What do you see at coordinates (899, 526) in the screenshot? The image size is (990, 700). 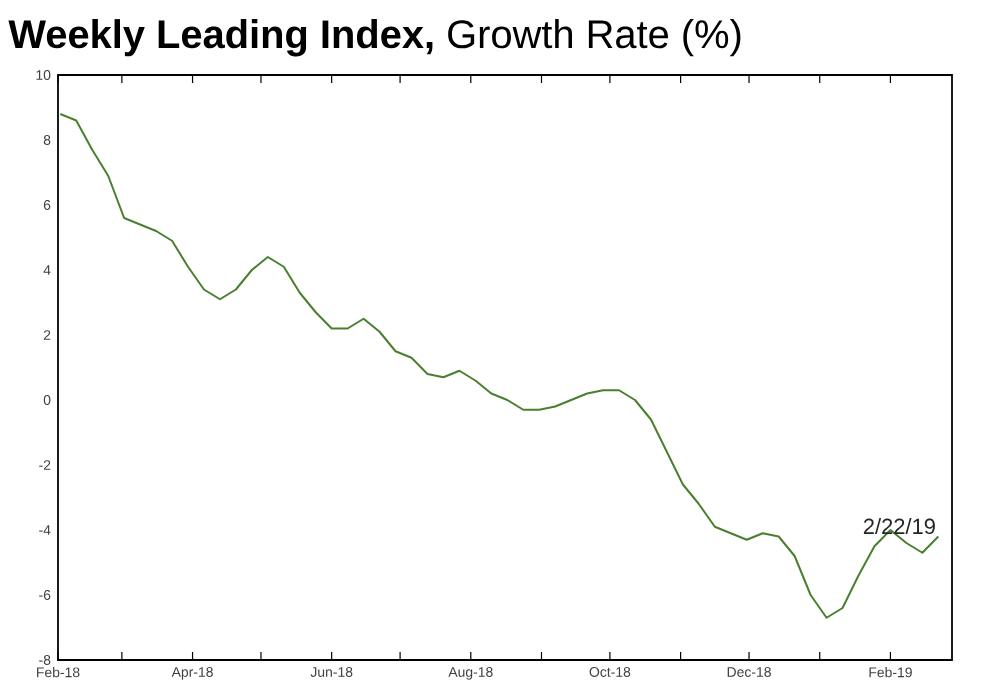 I see `annotation: 2/22/19` at bounding box center [899, 526].